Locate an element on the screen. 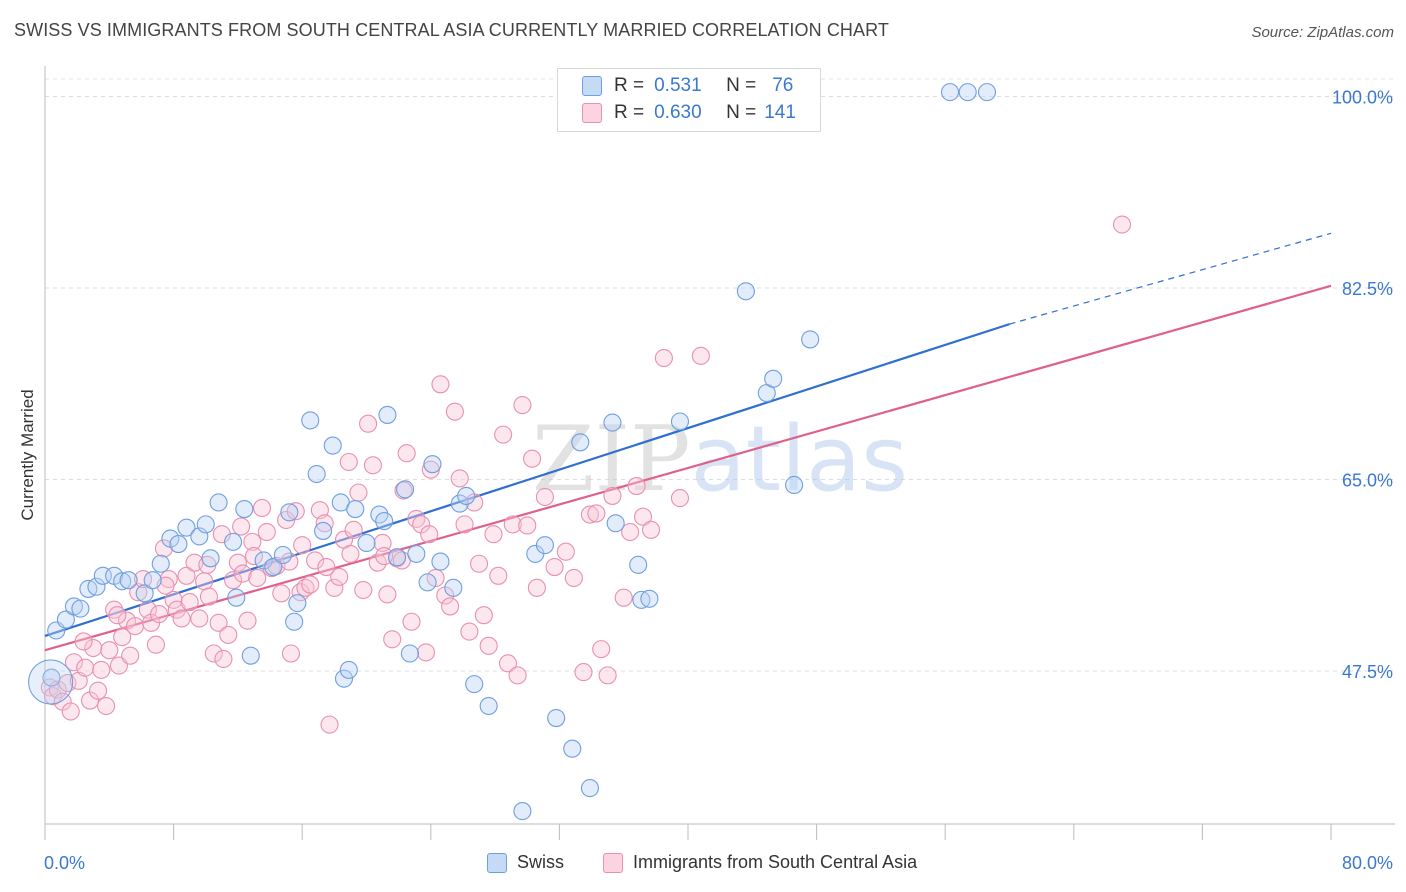 The width and height of the screenshot is (1406, 892). n-value: 76 is located at coordinates (783, 85).